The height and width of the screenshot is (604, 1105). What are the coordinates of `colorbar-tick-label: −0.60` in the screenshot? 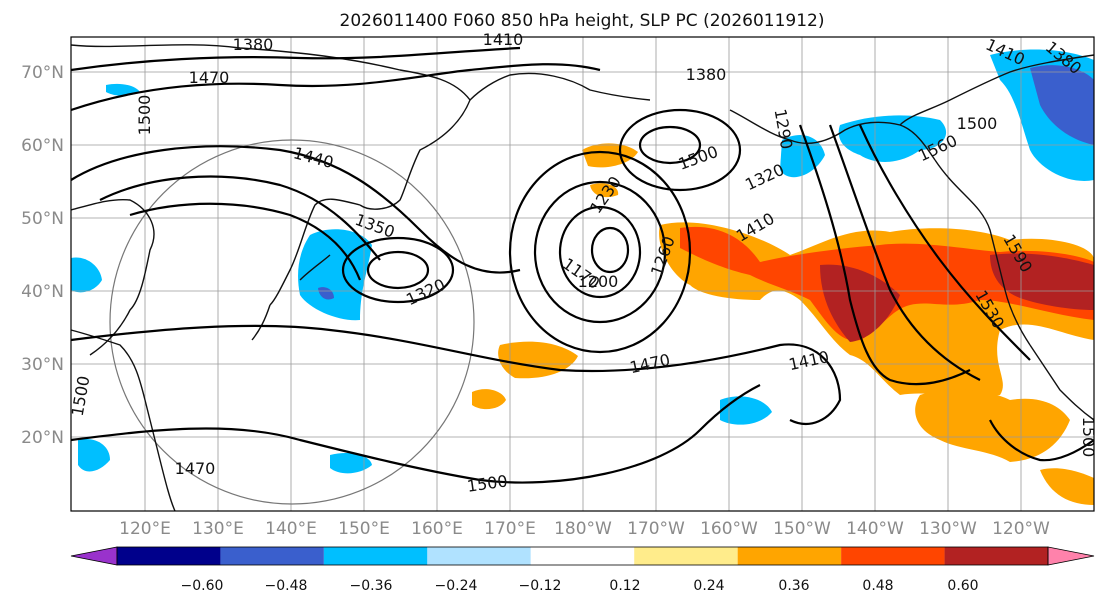 It's located at (202, 586).